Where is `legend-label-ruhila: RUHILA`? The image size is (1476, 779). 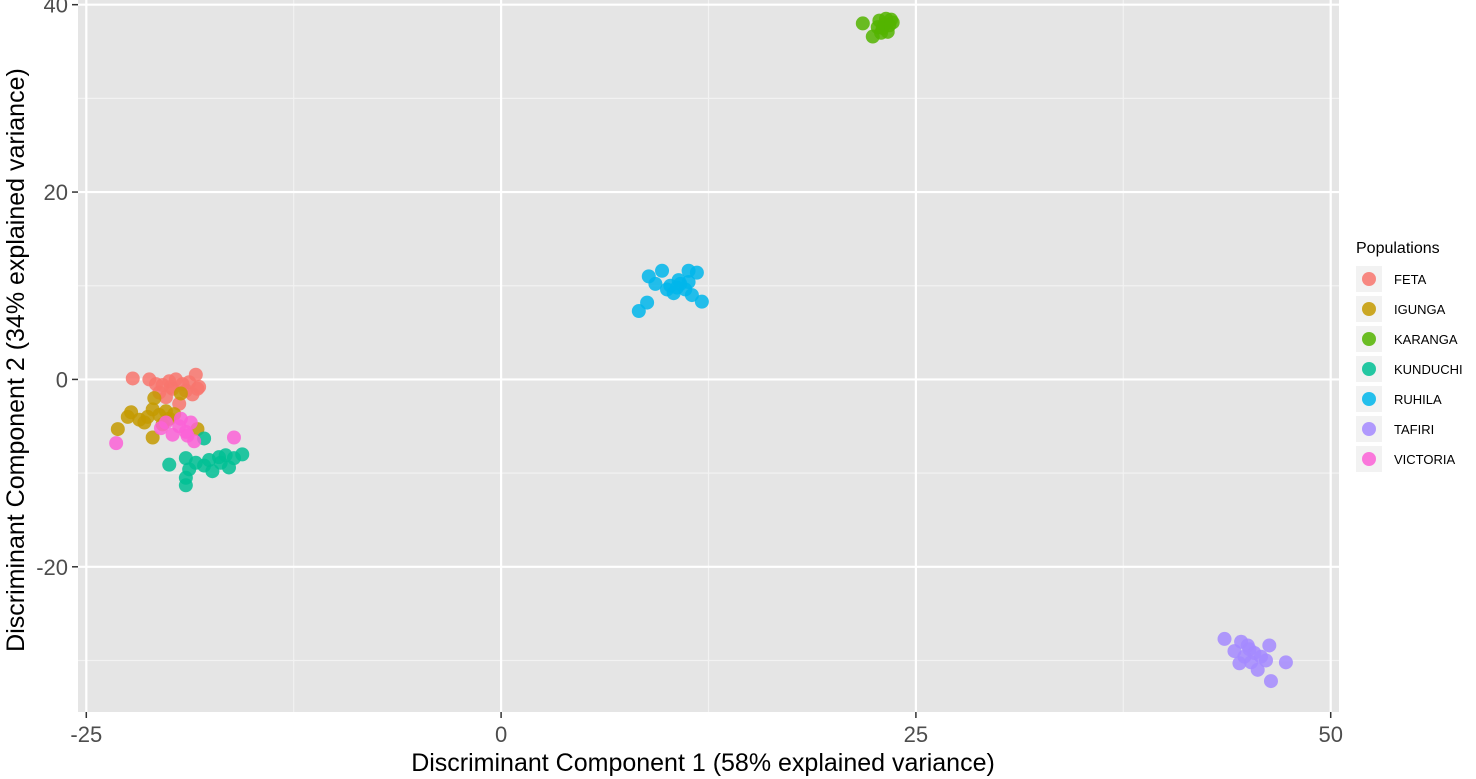 legend-label-ruhila: RUHILA is located at coordinates (1418, 399).